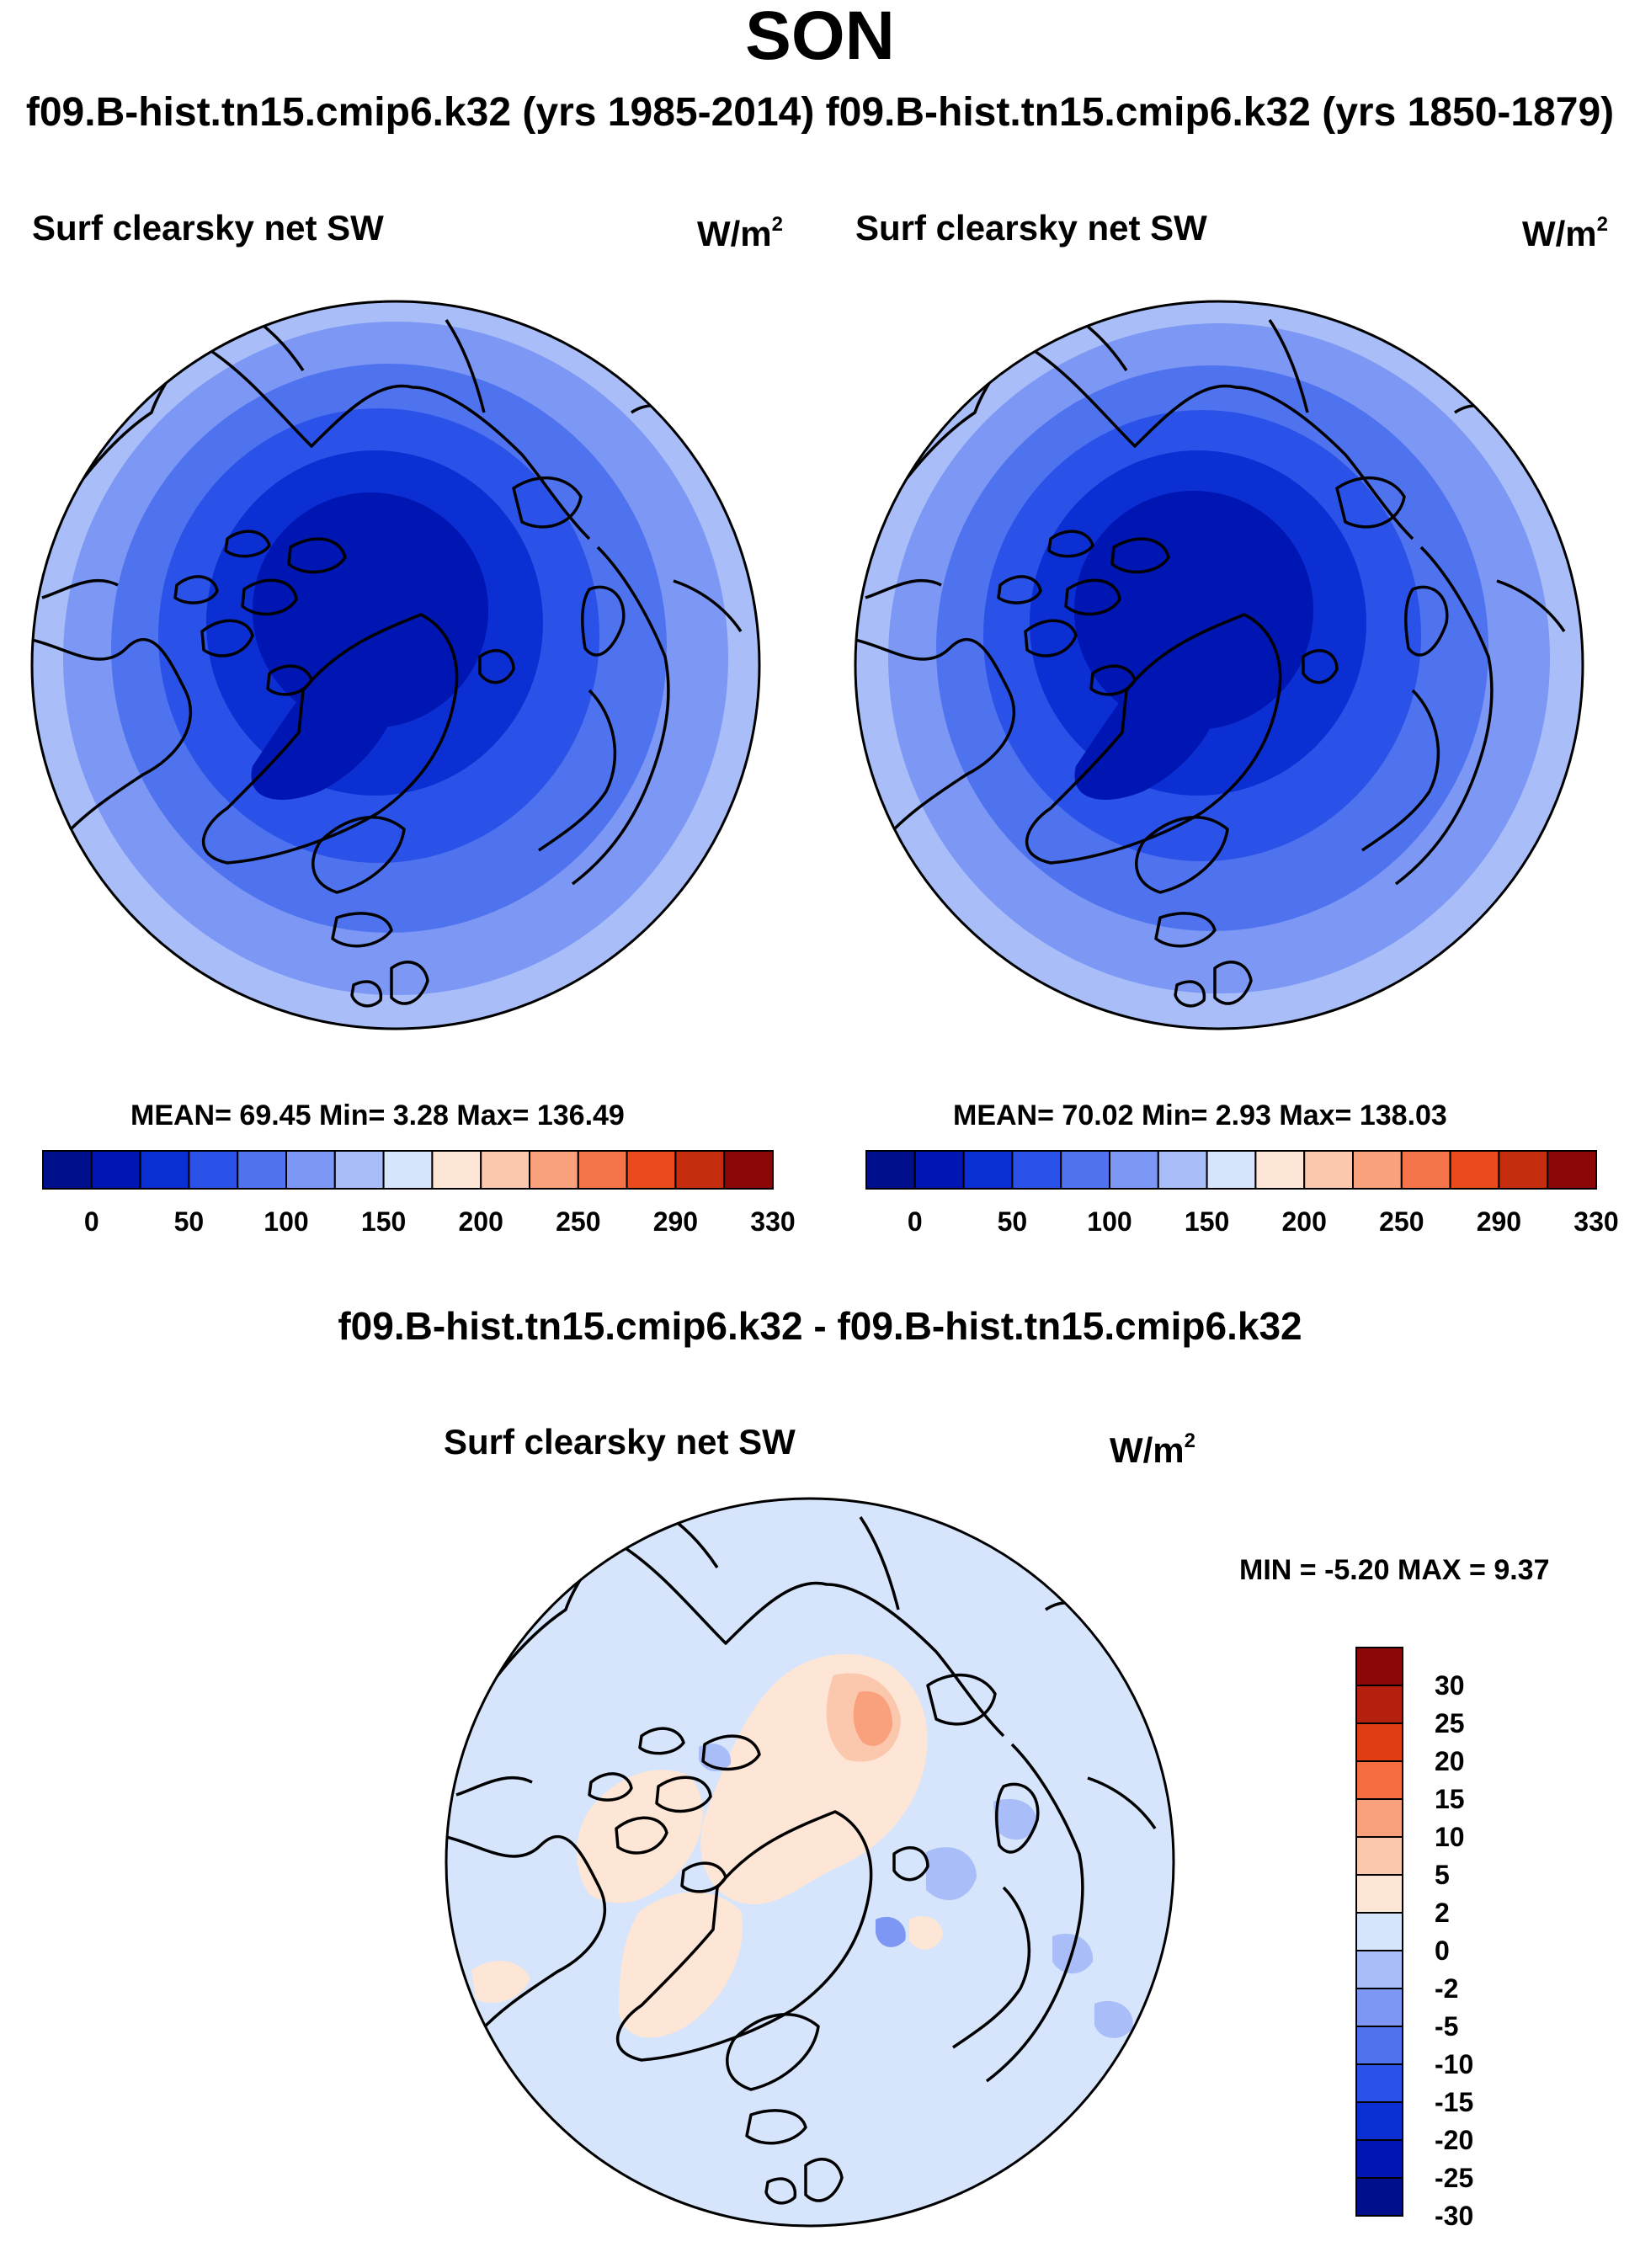 The width and height of the screenshot is (1640, 2268). I want to click on panel2-colorbar-tick-label: 290, so click(1499, 1221).